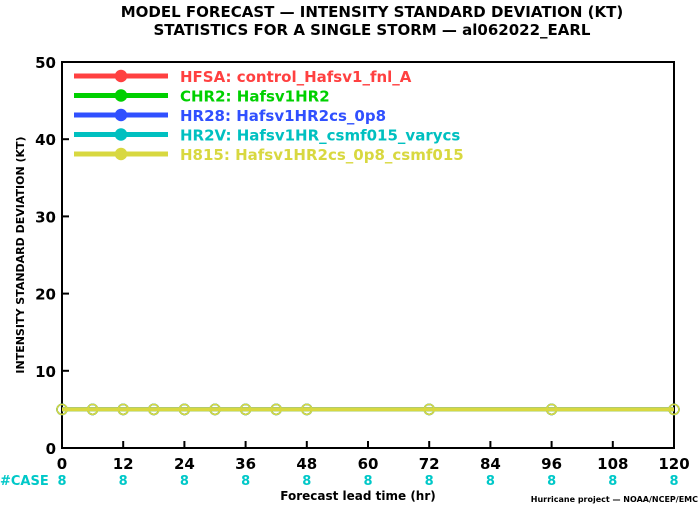 The image size is (700, 506). I want to click on case-count-label: #CASE, so click(24, 481).